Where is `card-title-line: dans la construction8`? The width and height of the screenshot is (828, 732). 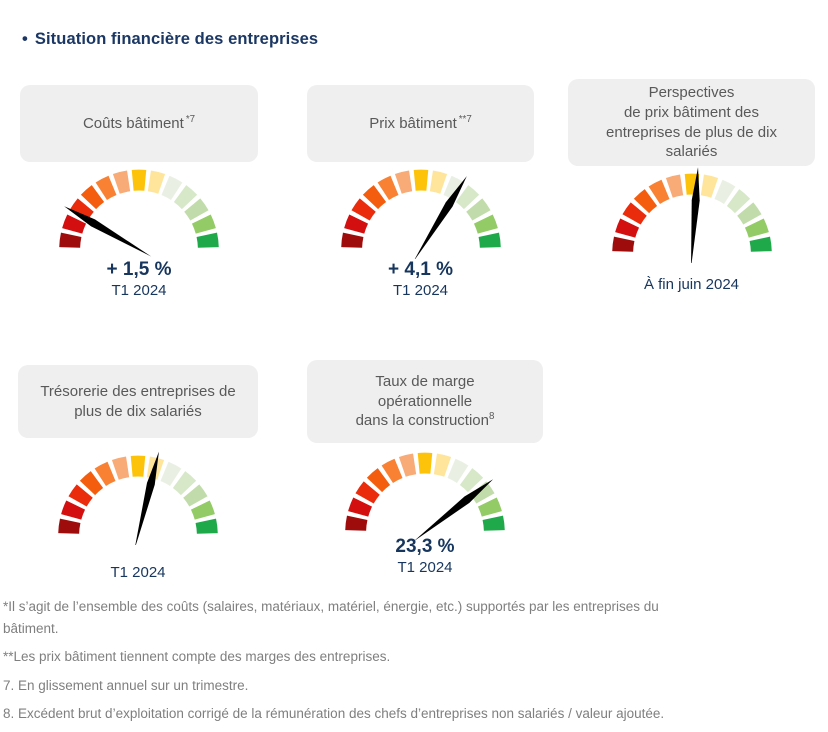 card-title-line: dans la construction8 is located at coordinates (425, 420).